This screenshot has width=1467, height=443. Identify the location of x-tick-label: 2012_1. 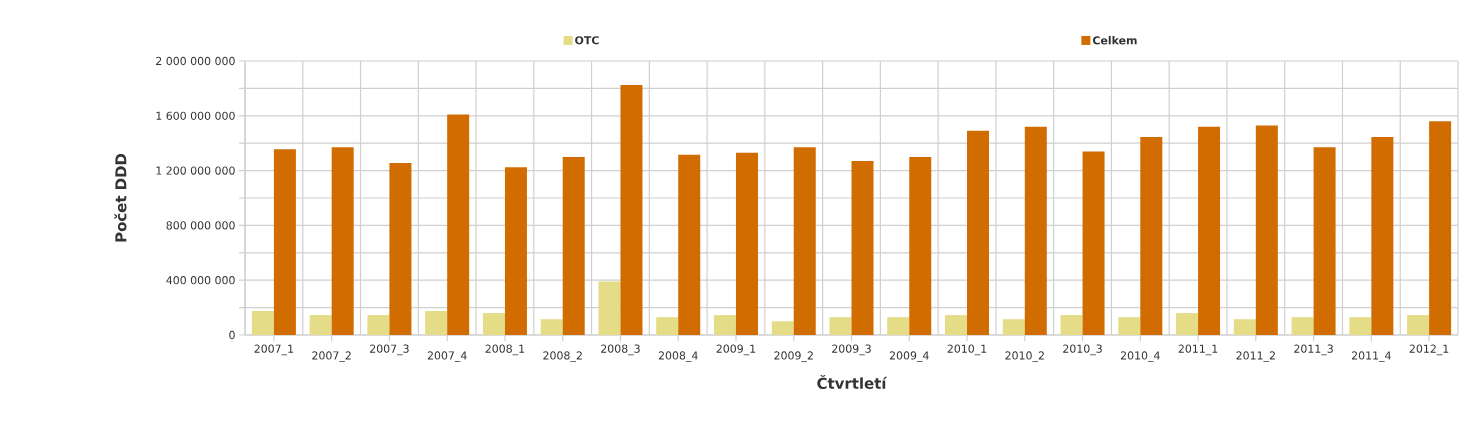
(1429, 350).